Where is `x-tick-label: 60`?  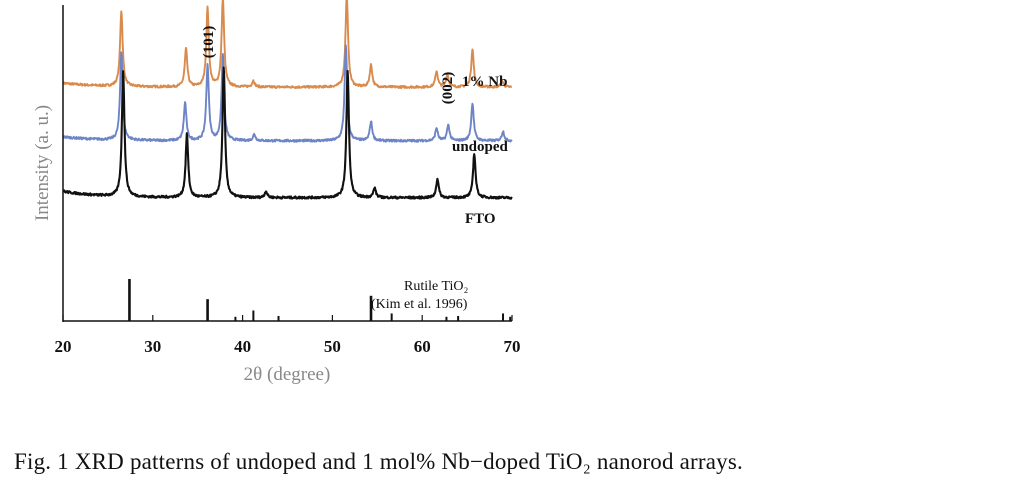 x-tick-label: 60 is located at coordinates (422, 346).